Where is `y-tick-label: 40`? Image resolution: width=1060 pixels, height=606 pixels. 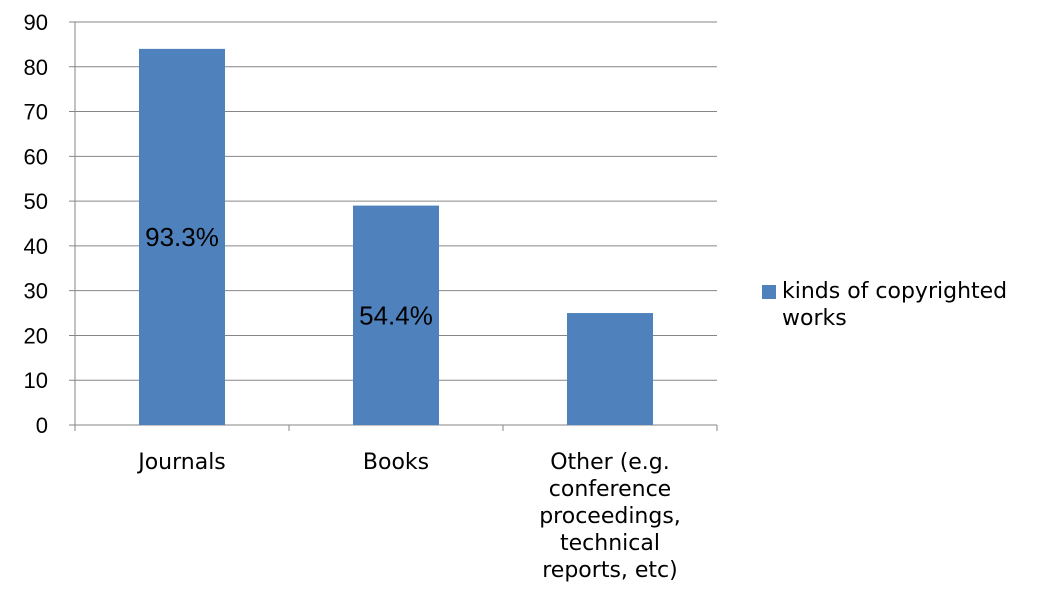 y-tick-label: 40 is located at coordinates (36, 246).